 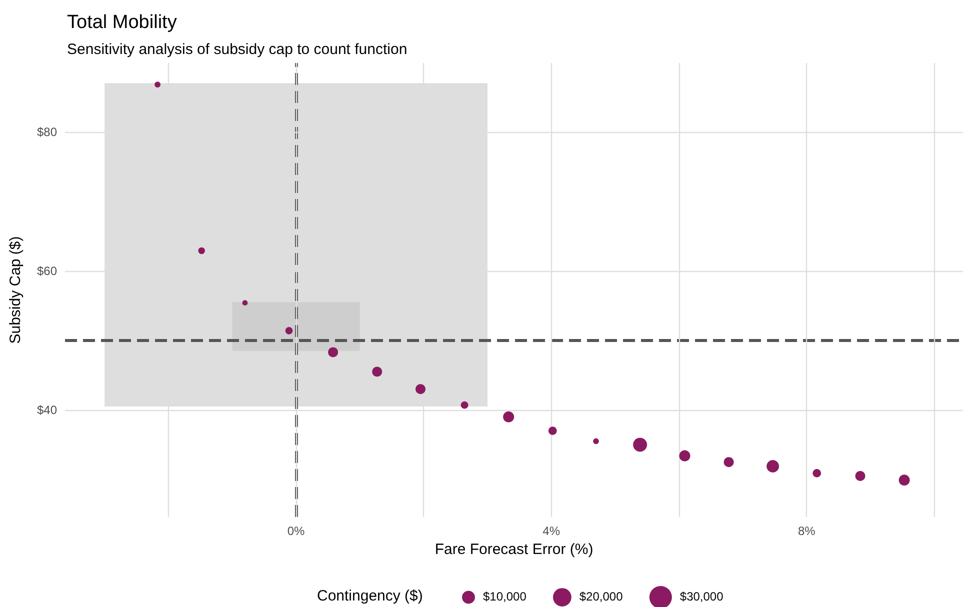 What do you see at coordinates (505, 596) in the screenshot?
I see `legend-label: $10,000` at bounding box center [505, 596].